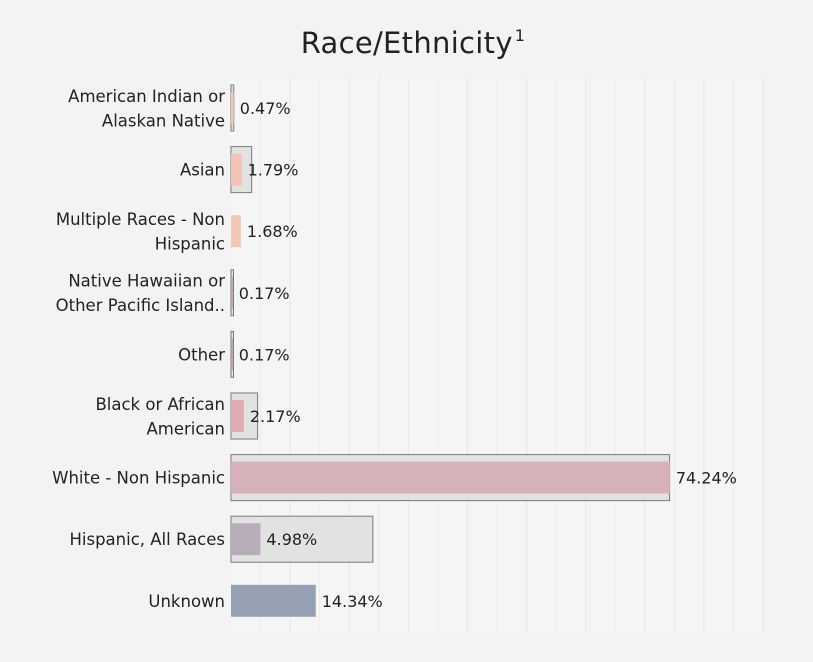  I want to click on chart-title-footnote: 1, so click(520, 35).